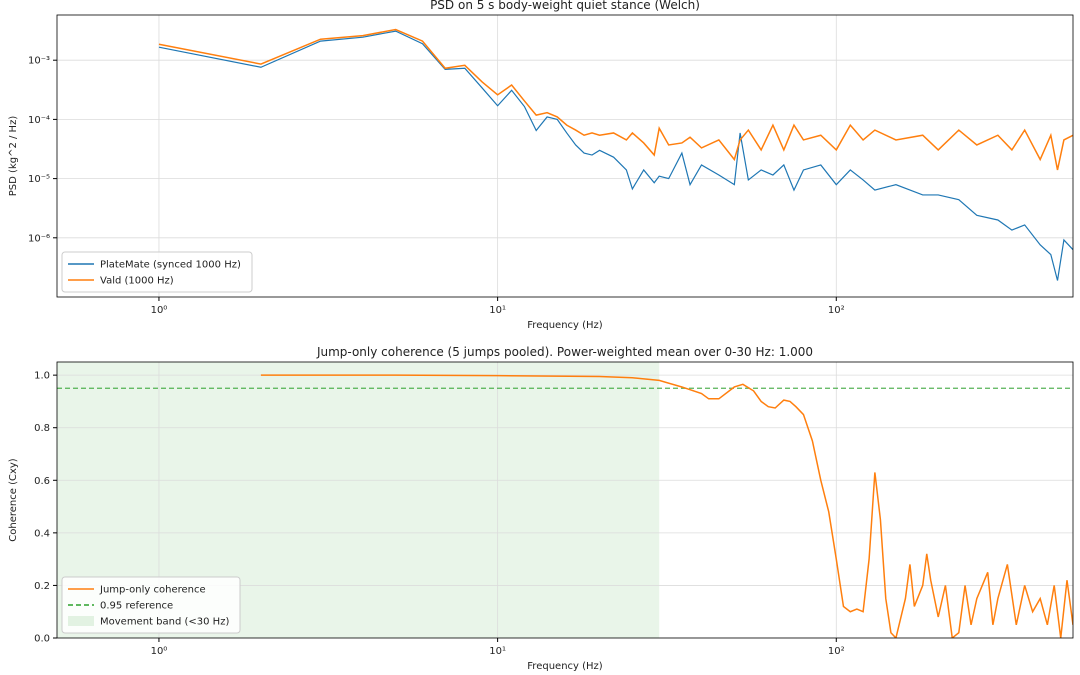 The image size is (1080, 675). I want to click on y-axis-label: Coherence (Cxy), so click(13, 500).